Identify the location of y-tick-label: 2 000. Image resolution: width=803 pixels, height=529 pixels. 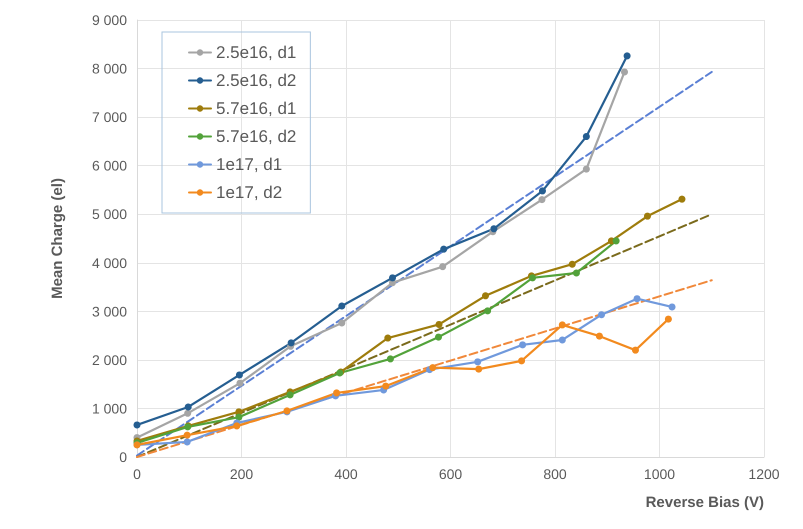
(110, 360).